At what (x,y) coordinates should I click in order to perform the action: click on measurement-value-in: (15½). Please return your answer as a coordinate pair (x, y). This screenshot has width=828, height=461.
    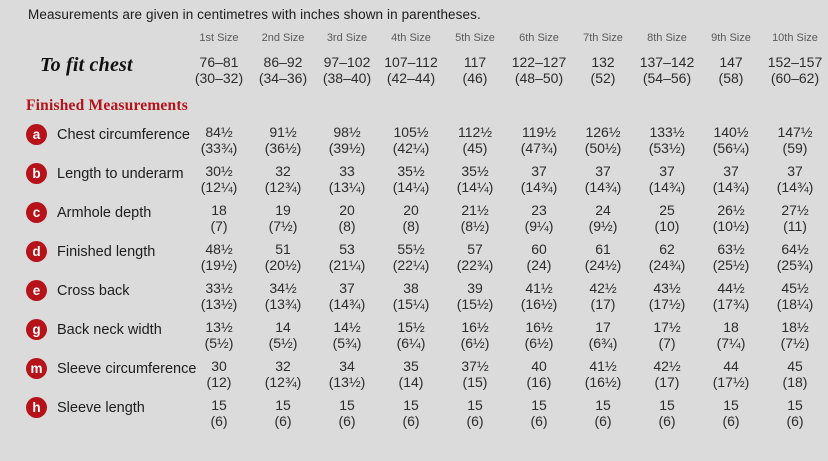
    Looking at the image, I should click on (475, 303).